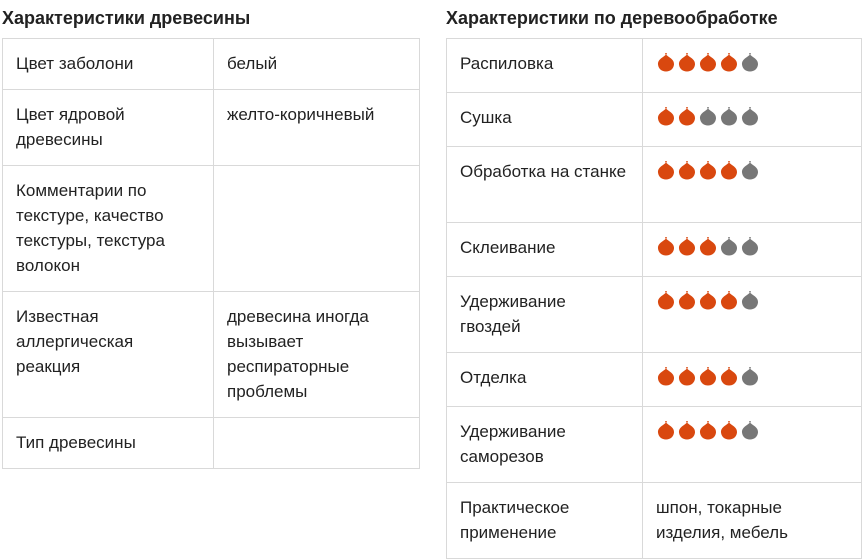 The width and height of the screenshot is (867, 559). What do you see at coordinates (108, 64) in the screenshot?
I see `row-label: Цвет заболони` at bounding box center [108, 64].